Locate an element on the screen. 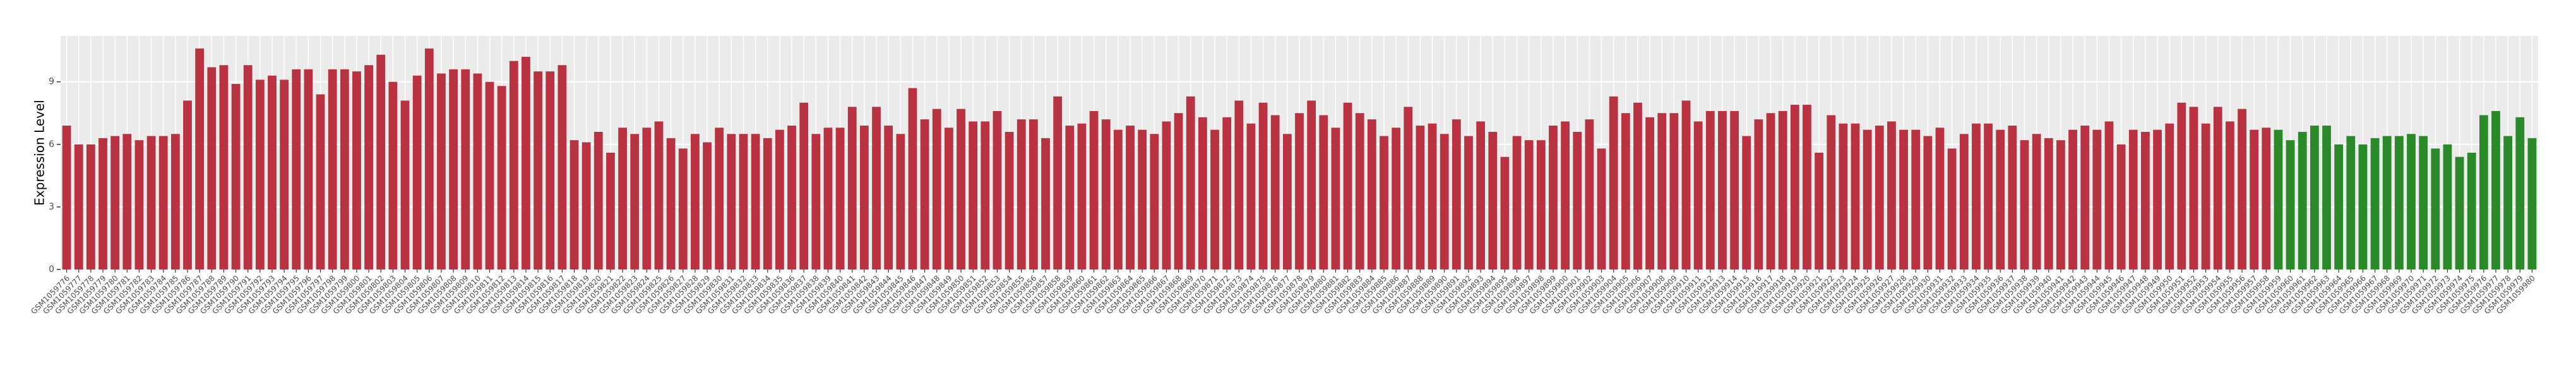 This screenshot has width=2576, height=366. y-axis-label: Expression Level is located at coordinates (39, 153).